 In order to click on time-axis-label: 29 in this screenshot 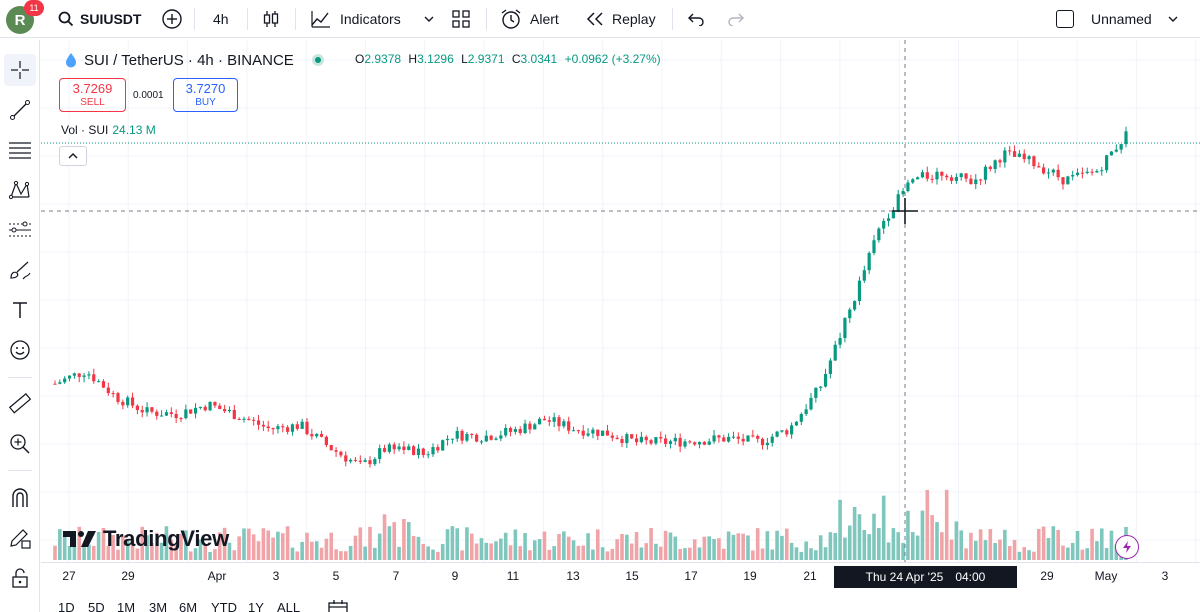, I will do `click(128, 576)`.